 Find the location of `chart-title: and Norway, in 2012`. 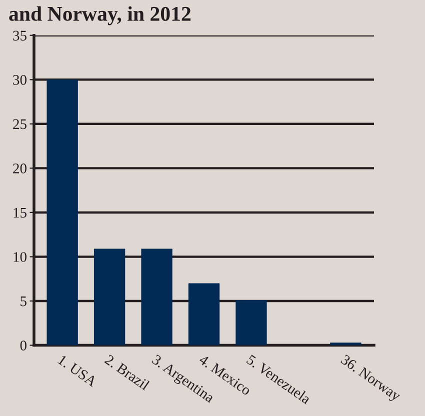

chart-title: and Norway, in 2012 is located at coordinates (100, 16).